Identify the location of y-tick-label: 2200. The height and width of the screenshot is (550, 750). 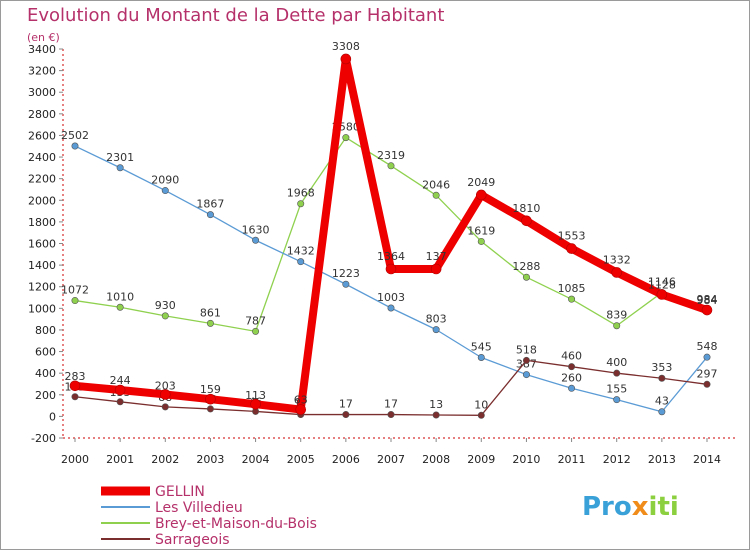
(42, 179).